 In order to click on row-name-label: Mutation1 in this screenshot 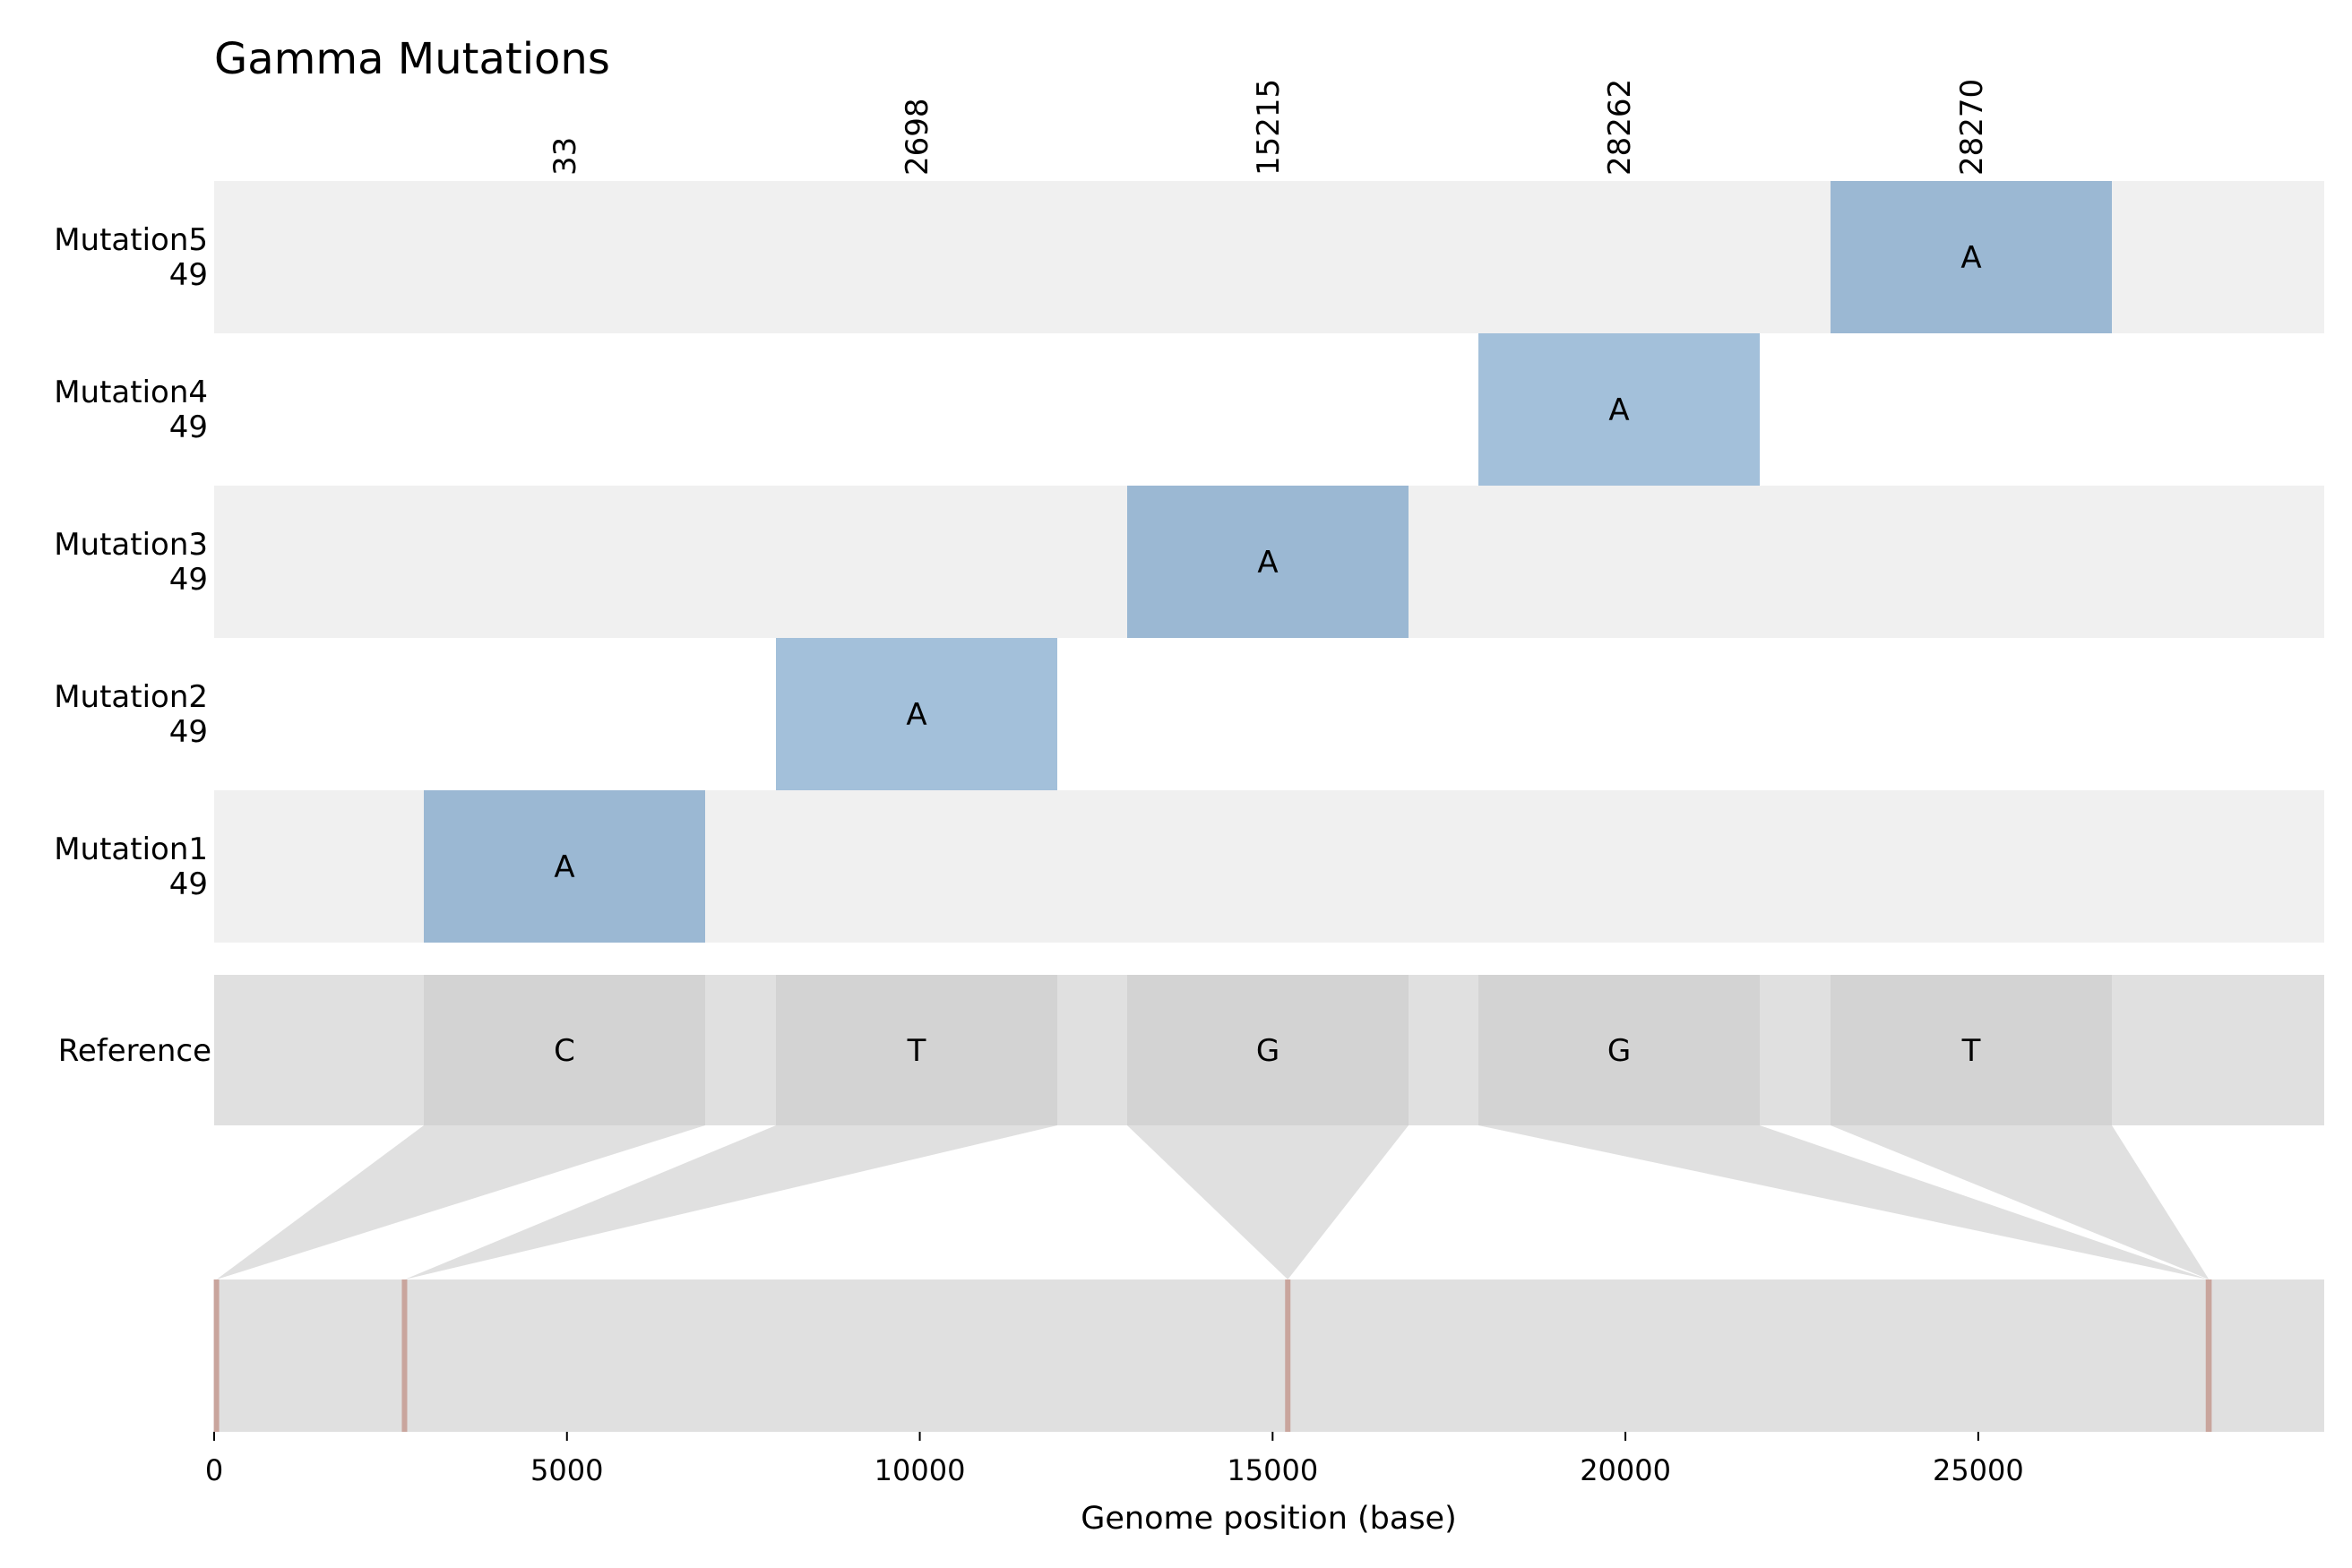, I will do `click(131, 849)`.